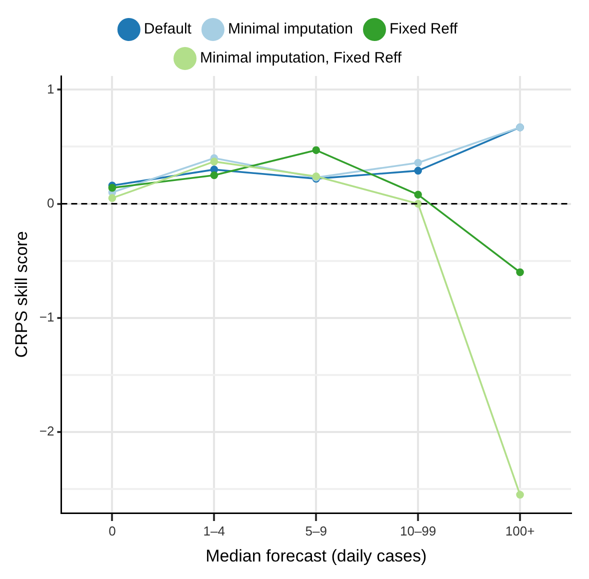 The height and width of the screenshot is (579, 589). I want to click on y-tick-label: −1, so click(46, 316).